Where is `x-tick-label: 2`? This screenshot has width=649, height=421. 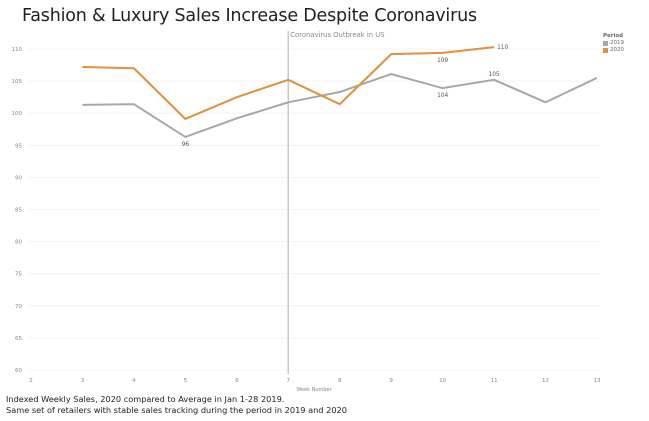 x-tick-label: 2 is located at coordinates (31, 381).